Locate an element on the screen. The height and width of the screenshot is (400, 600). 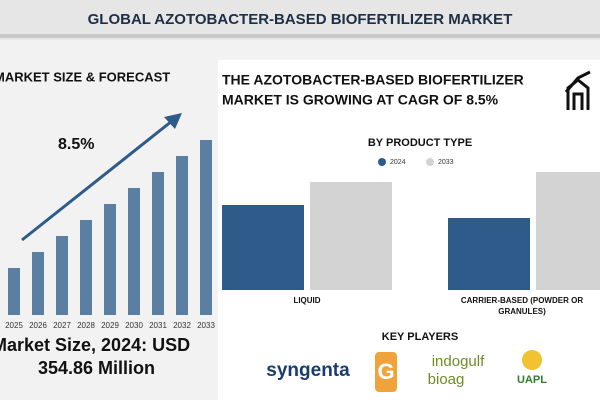
x-tick-label: 2033 is located at coordinates (206, 325).